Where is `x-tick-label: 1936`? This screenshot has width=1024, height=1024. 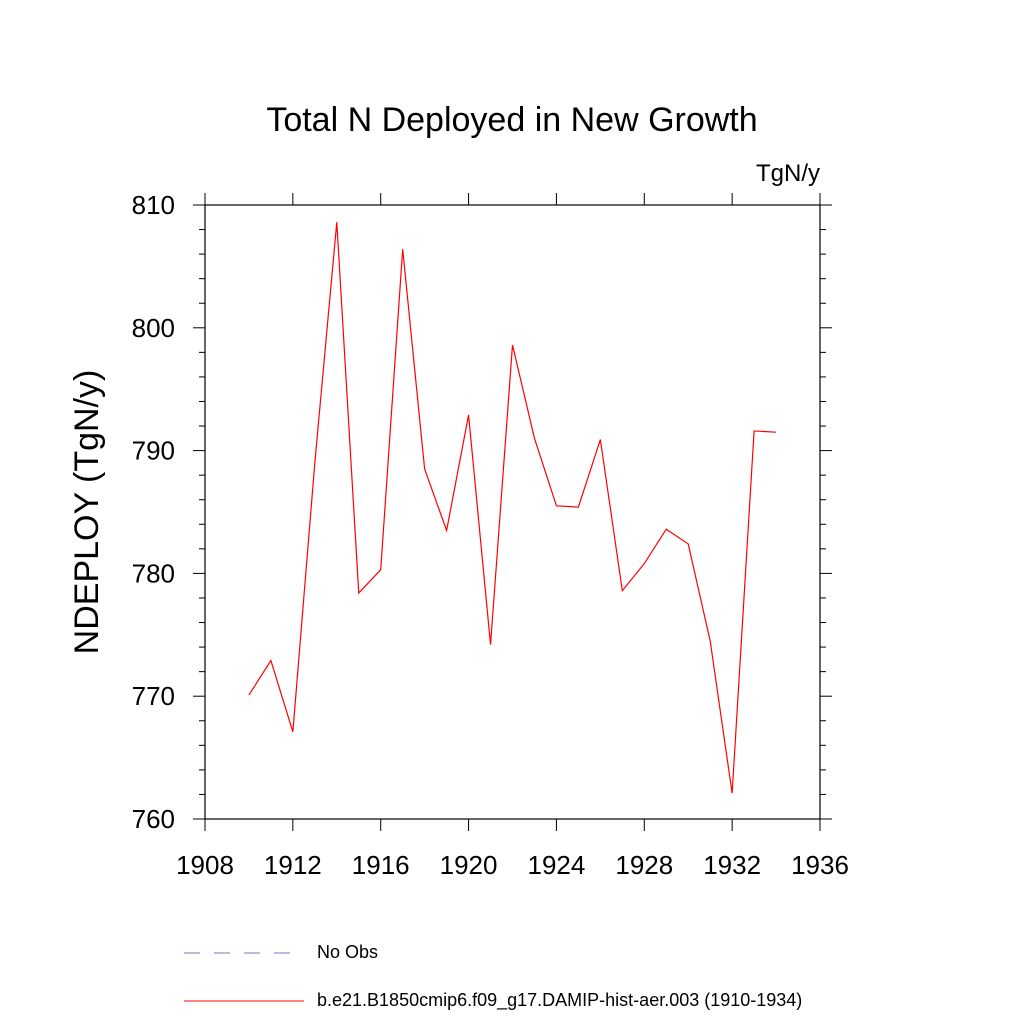 x-tick-label: 1936 is located at coordinates (820, 865).